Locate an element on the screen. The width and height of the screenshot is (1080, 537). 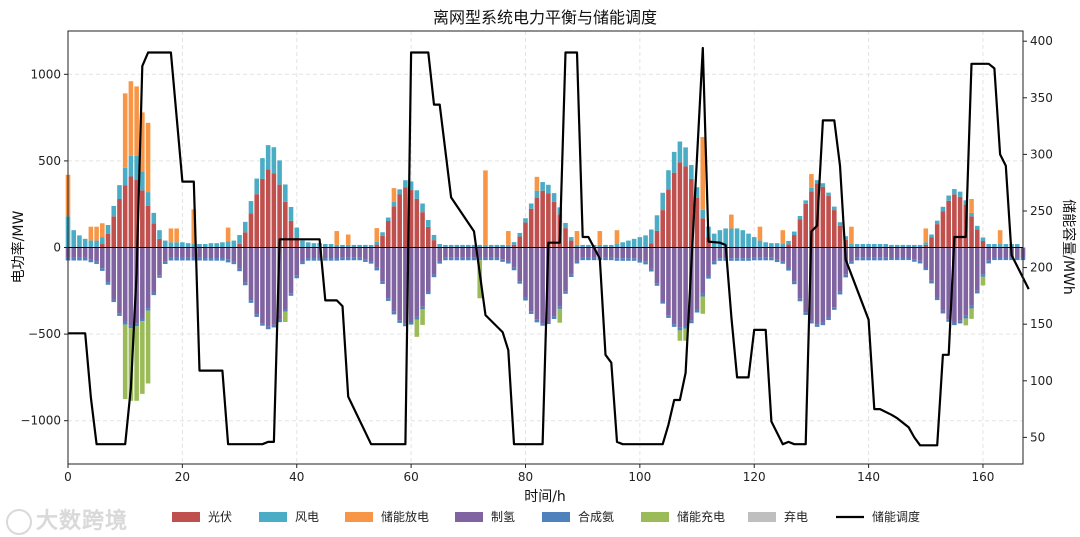
x-tick-label: 140 is located at coordinates (868, 477).